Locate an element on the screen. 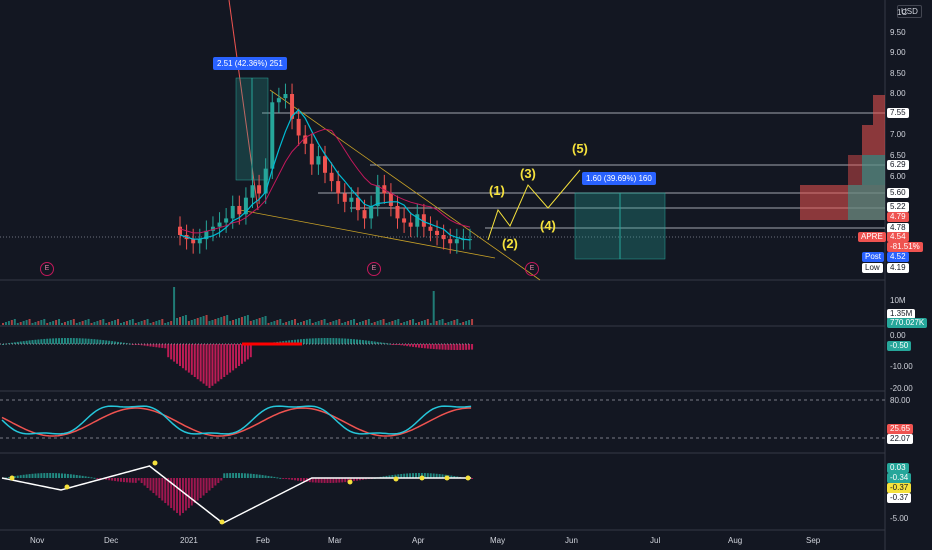 The image size is (932, 550). symbol-tag: APRE is located at coordinates (872, 237).